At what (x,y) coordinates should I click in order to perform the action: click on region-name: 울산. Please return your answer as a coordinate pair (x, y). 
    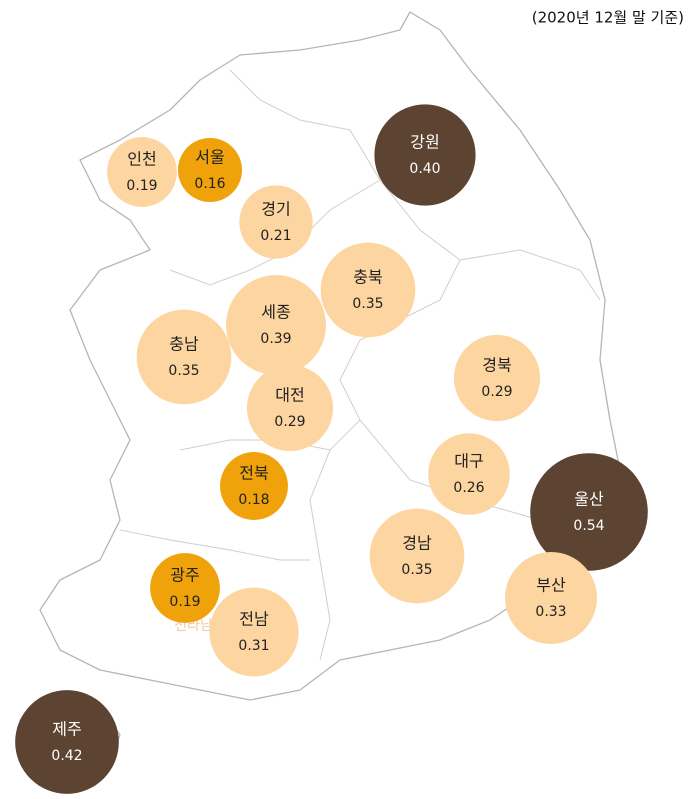
    Looking at the image, I should click on (589, 499).